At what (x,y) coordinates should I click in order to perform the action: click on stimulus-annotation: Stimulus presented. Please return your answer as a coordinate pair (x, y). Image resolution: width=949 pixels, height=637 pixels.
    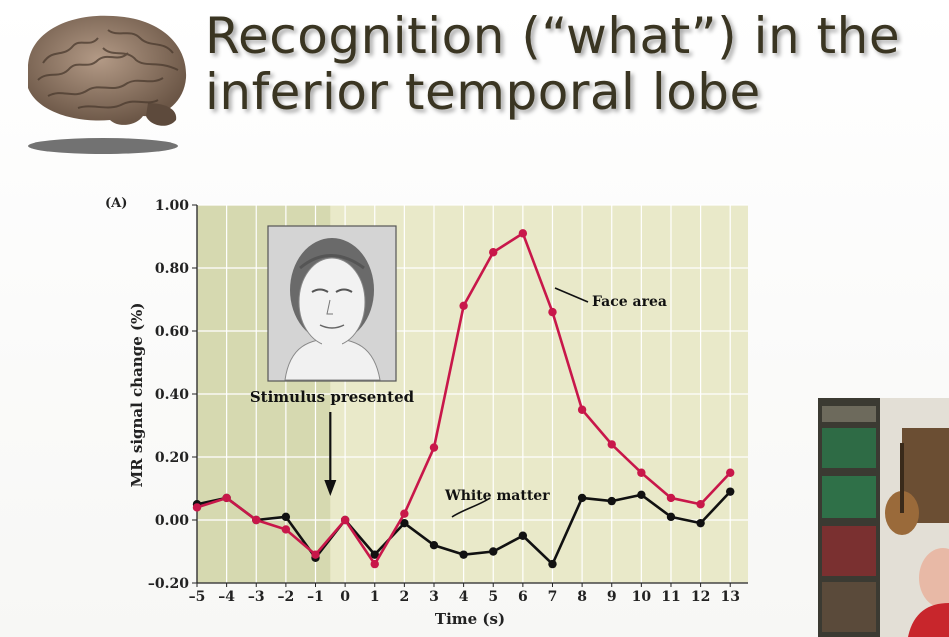
    Looking at the image, I should click on (332, 397).